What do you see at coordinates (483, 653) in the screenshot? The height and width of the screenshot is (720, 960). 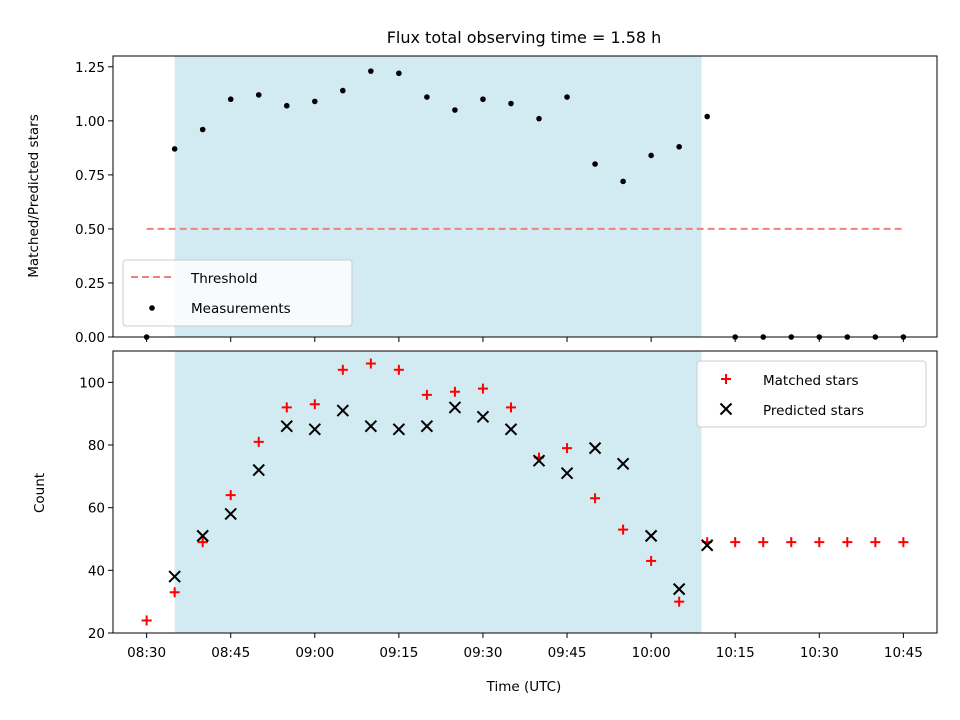 I see `x-tick-label: 09:30` at bounding box center [483, 653].